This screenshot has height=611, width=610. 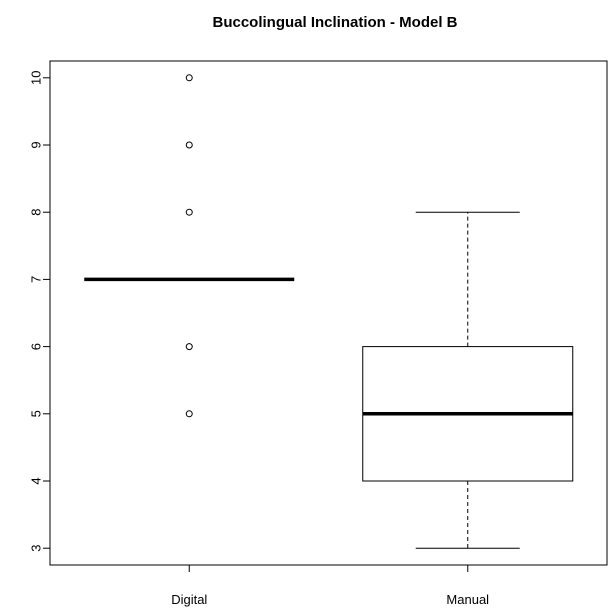 I want to click on y-tick-label: 7, so click(x=36, y=279).